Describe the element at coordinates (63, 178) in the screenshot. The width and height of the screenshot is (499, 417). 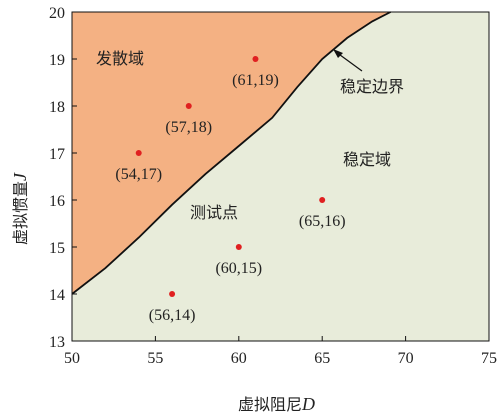
I see `y-axis: 13 14 15 16 17 18 19 20` at that location.